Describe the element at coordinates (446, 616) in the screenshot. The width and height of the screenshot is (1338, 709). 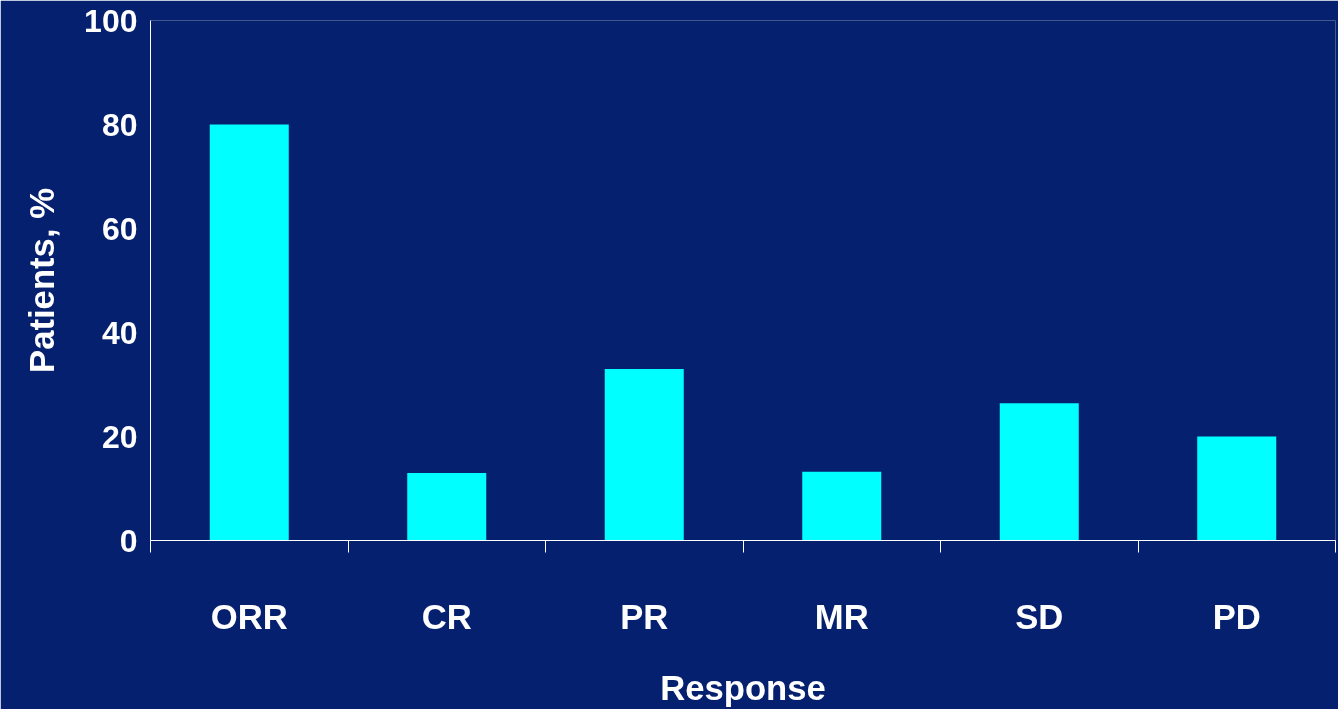
I see `x-tick-label: CR` at that location.